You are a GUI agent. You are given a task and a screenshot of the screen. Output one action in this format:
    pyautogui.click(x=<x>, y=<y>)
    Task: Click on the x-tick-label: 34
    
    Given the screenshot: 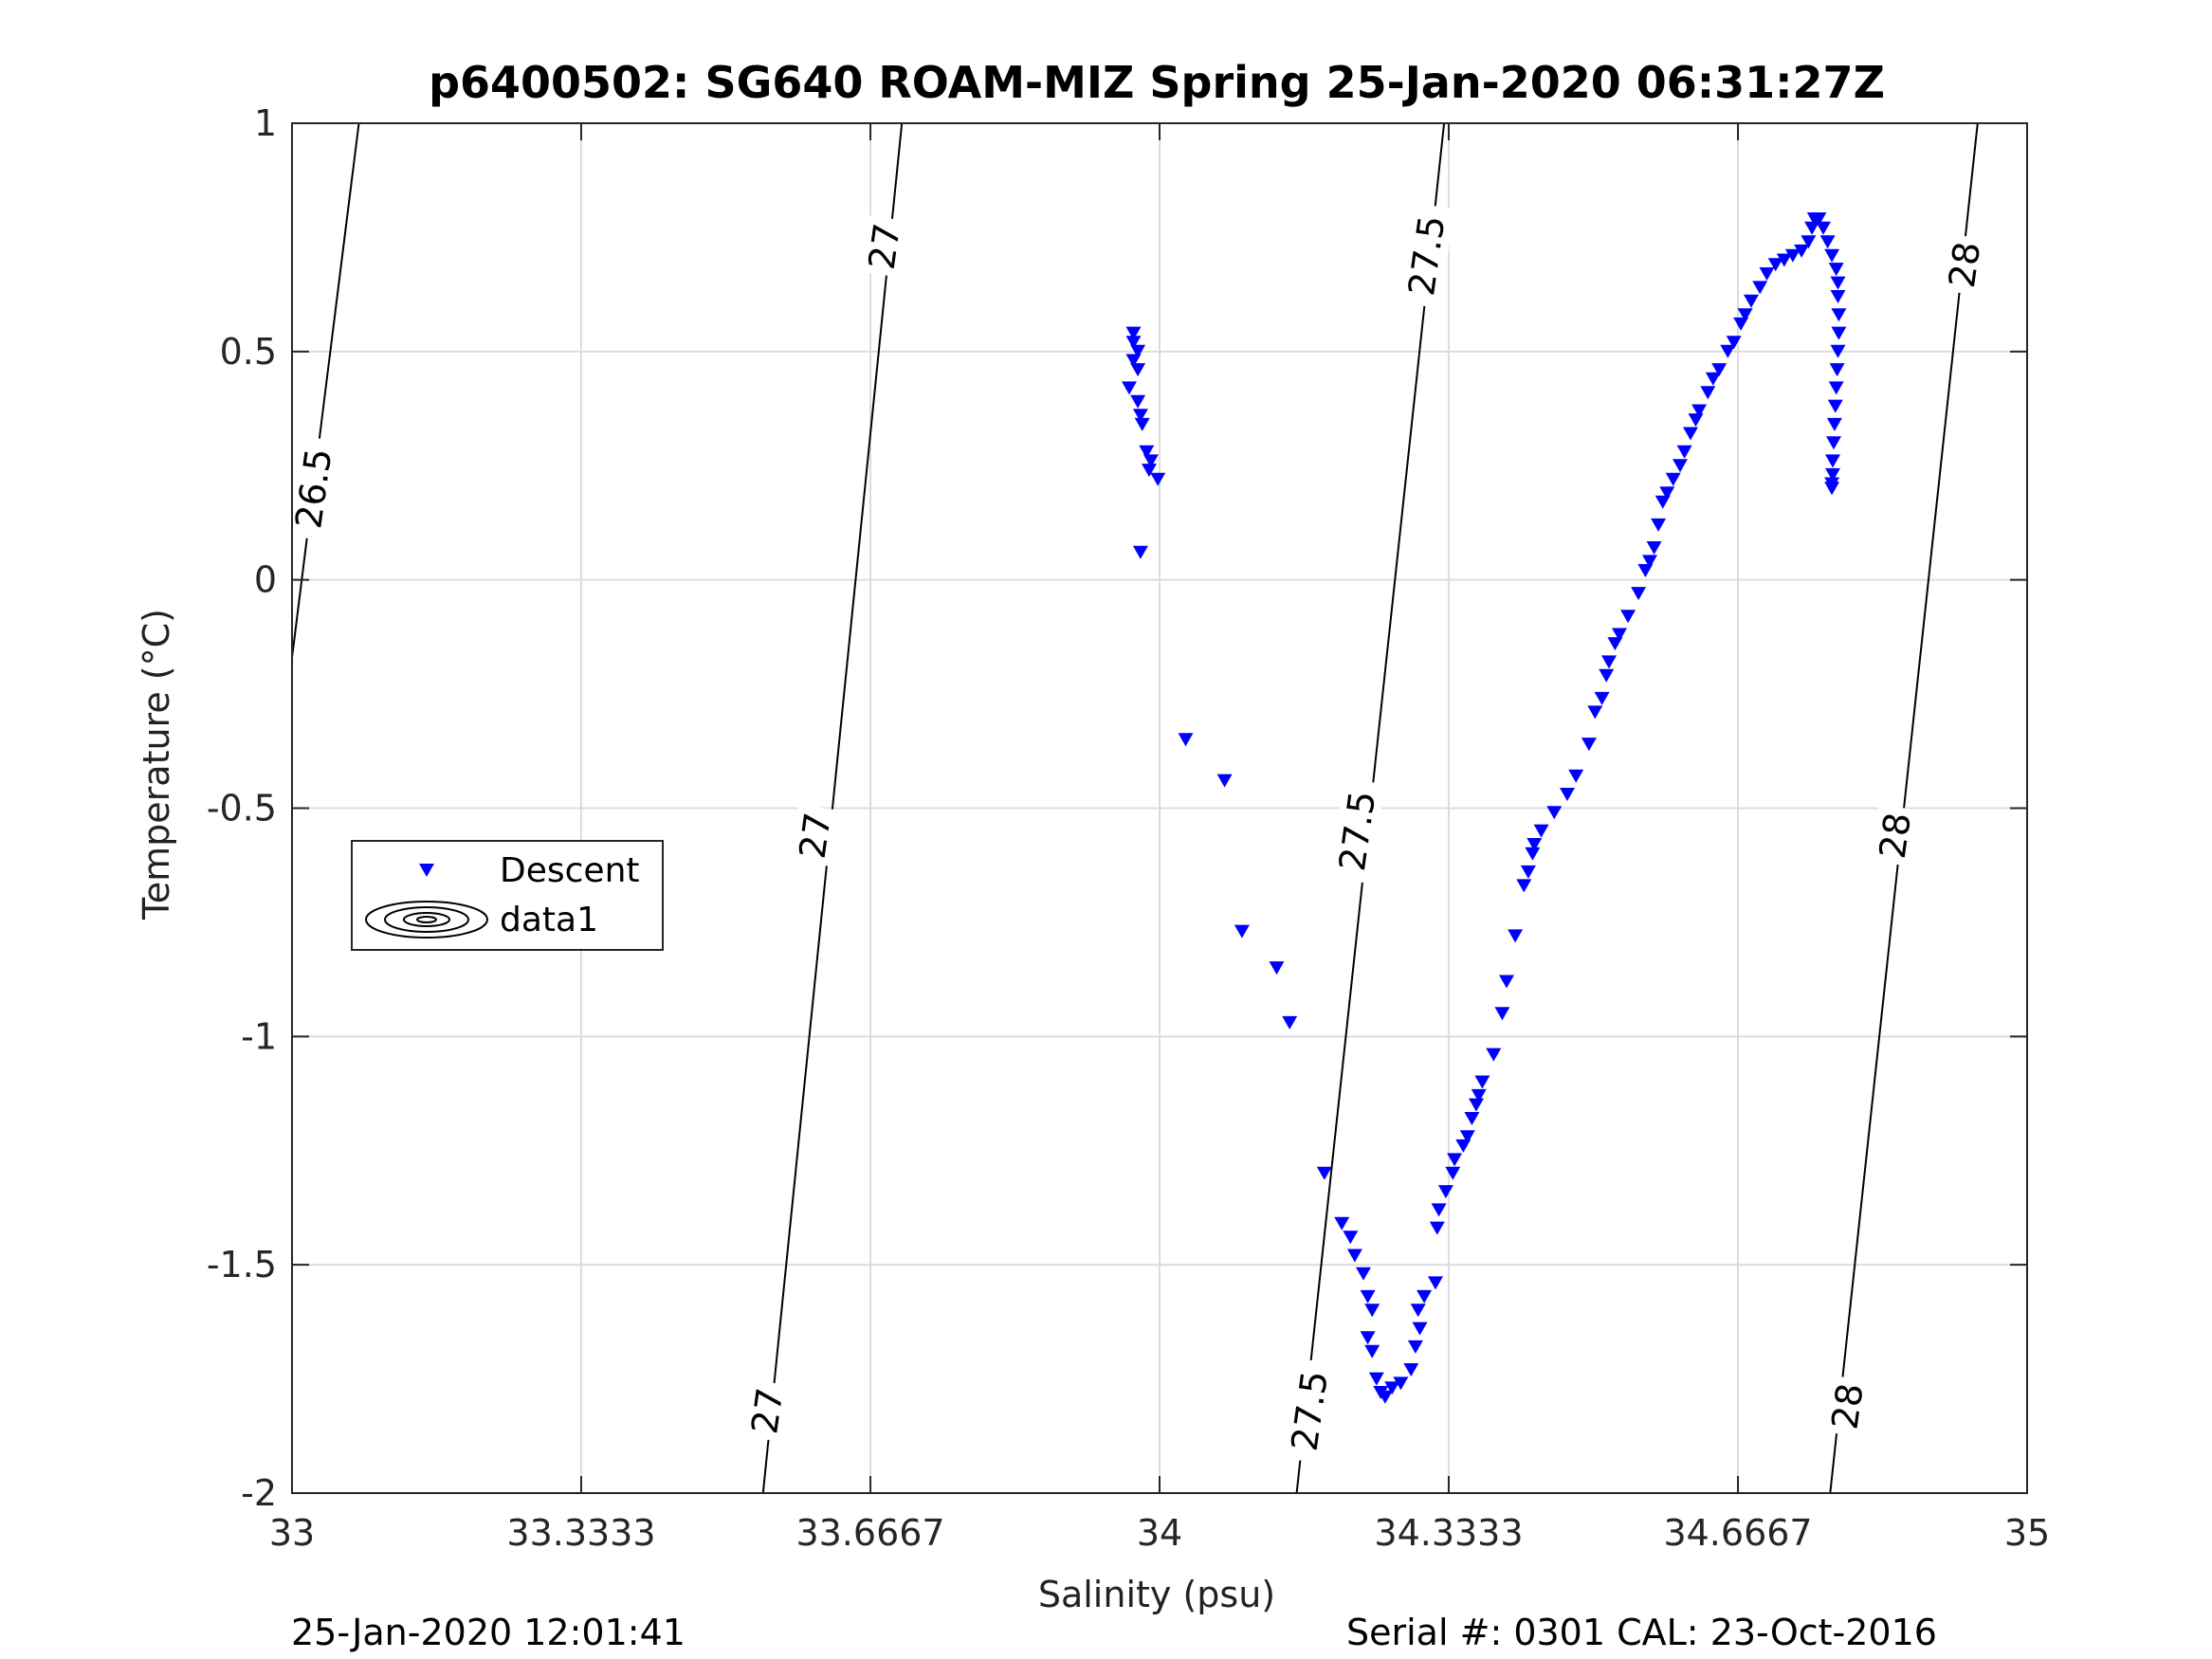 What is the action you would take?
    pyautogui.click(x=1159, y=1533)
    